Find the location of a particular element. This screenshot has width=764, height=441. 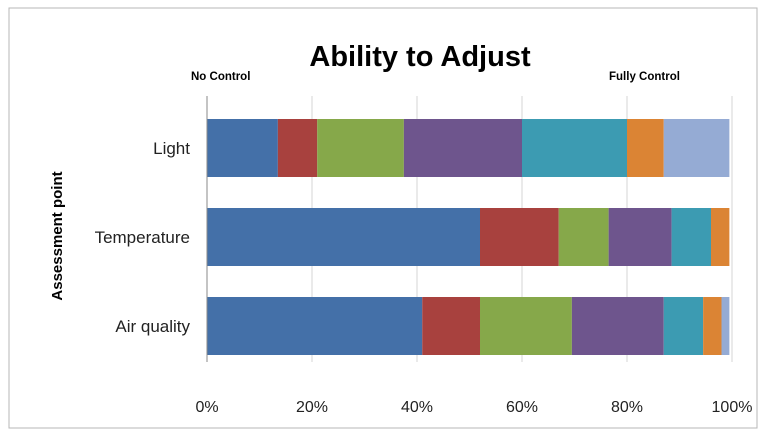

y-axis-label: Assessment point is located at coordinates (57, 235).